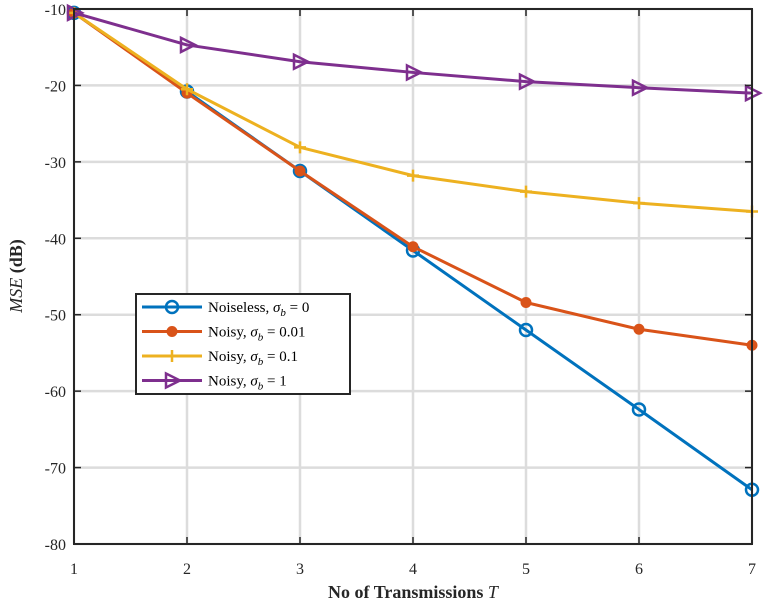 The image size is (767, 603). Describe the element at coordinates (16, 276) in the screenshot. I see `y-axis-label: MSE (dB)` at that location.